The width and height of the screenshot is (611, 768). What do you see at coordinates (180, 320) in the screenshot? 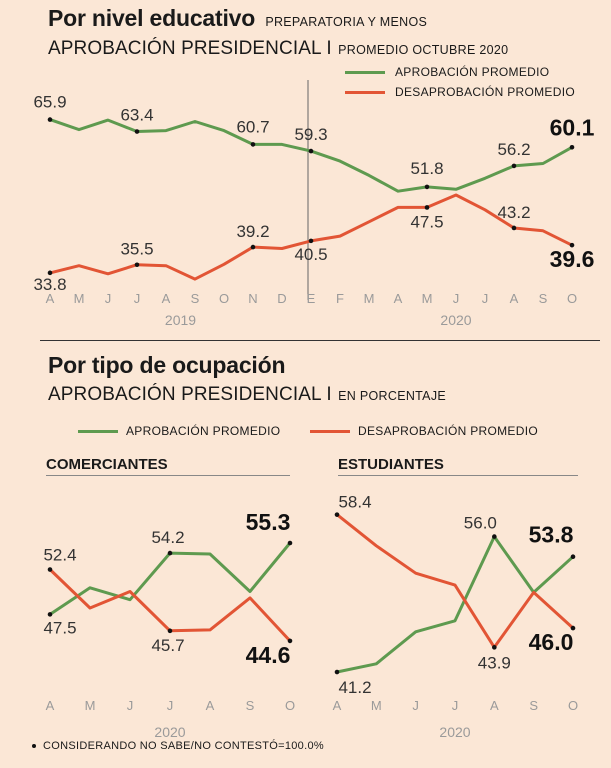
I see `year-label: 2019` at bounding box center [180, 320].